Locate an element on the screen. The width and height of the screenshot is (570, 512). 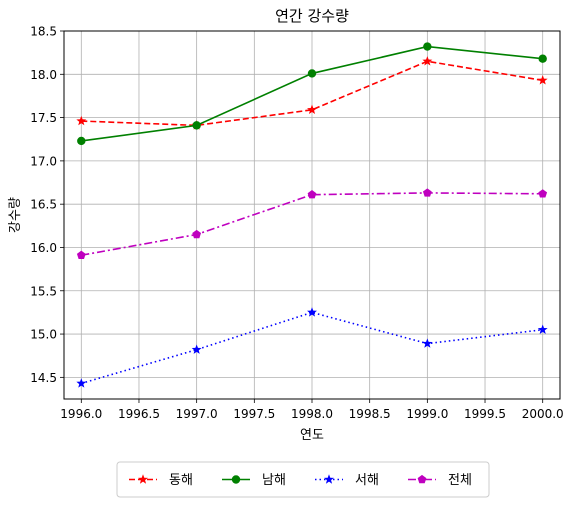
legend-label: 남해 is located at coordinates (274, 480).